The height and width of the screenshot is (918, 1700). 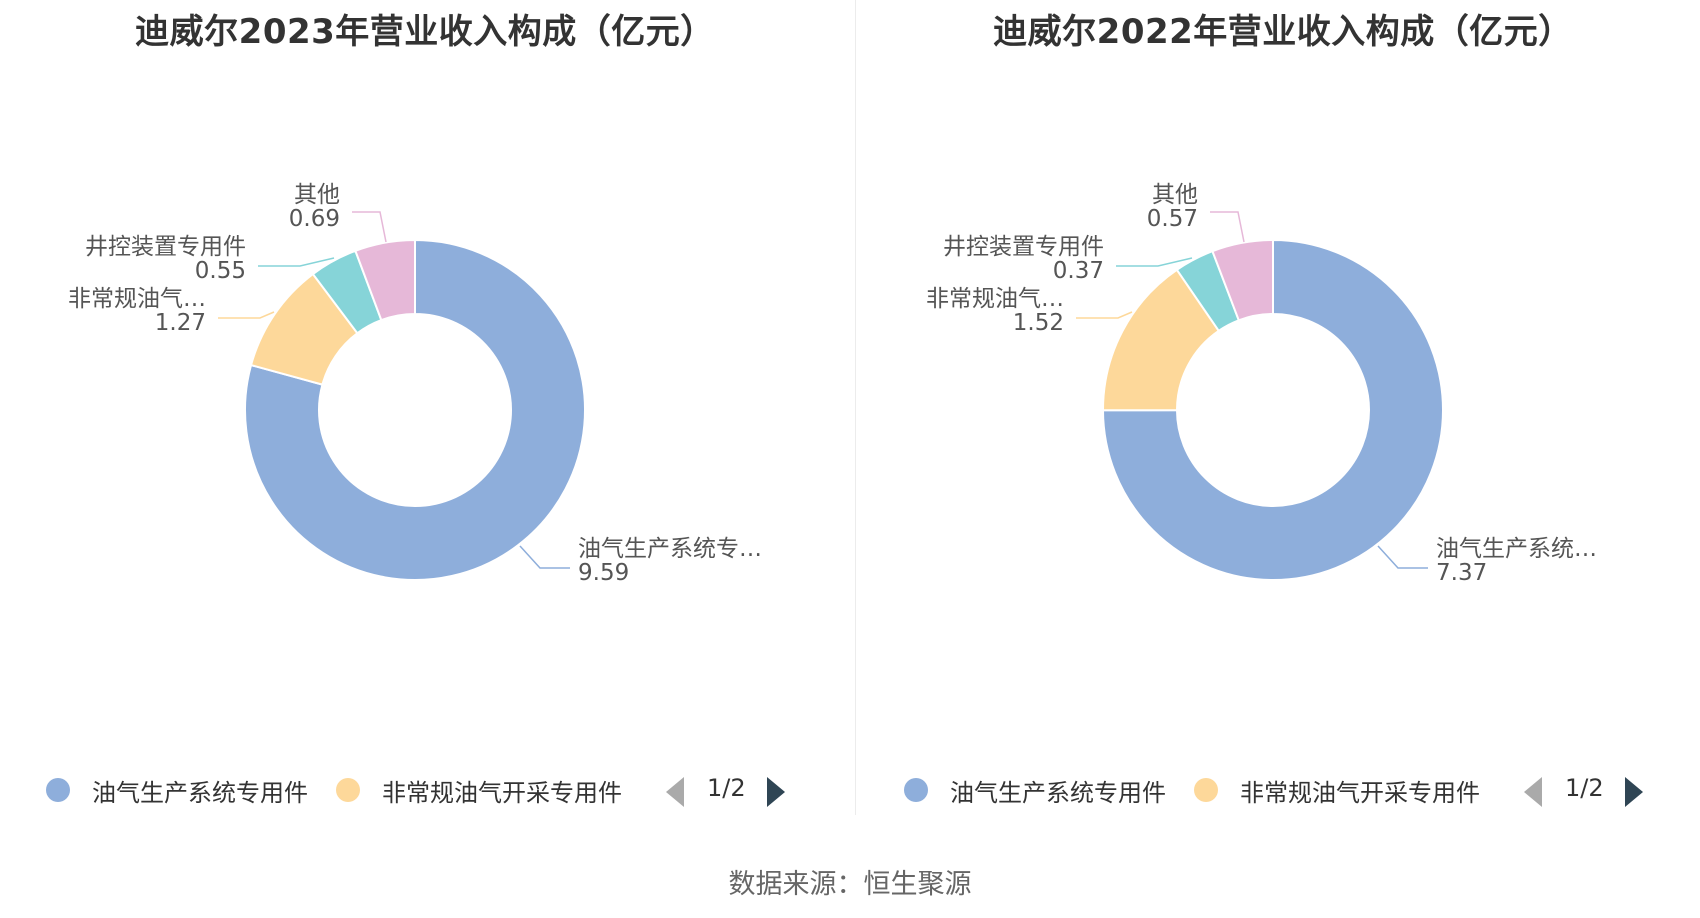 I want to click on data-source: 数据来源：恒生聚源, so click(x=850, y=884).